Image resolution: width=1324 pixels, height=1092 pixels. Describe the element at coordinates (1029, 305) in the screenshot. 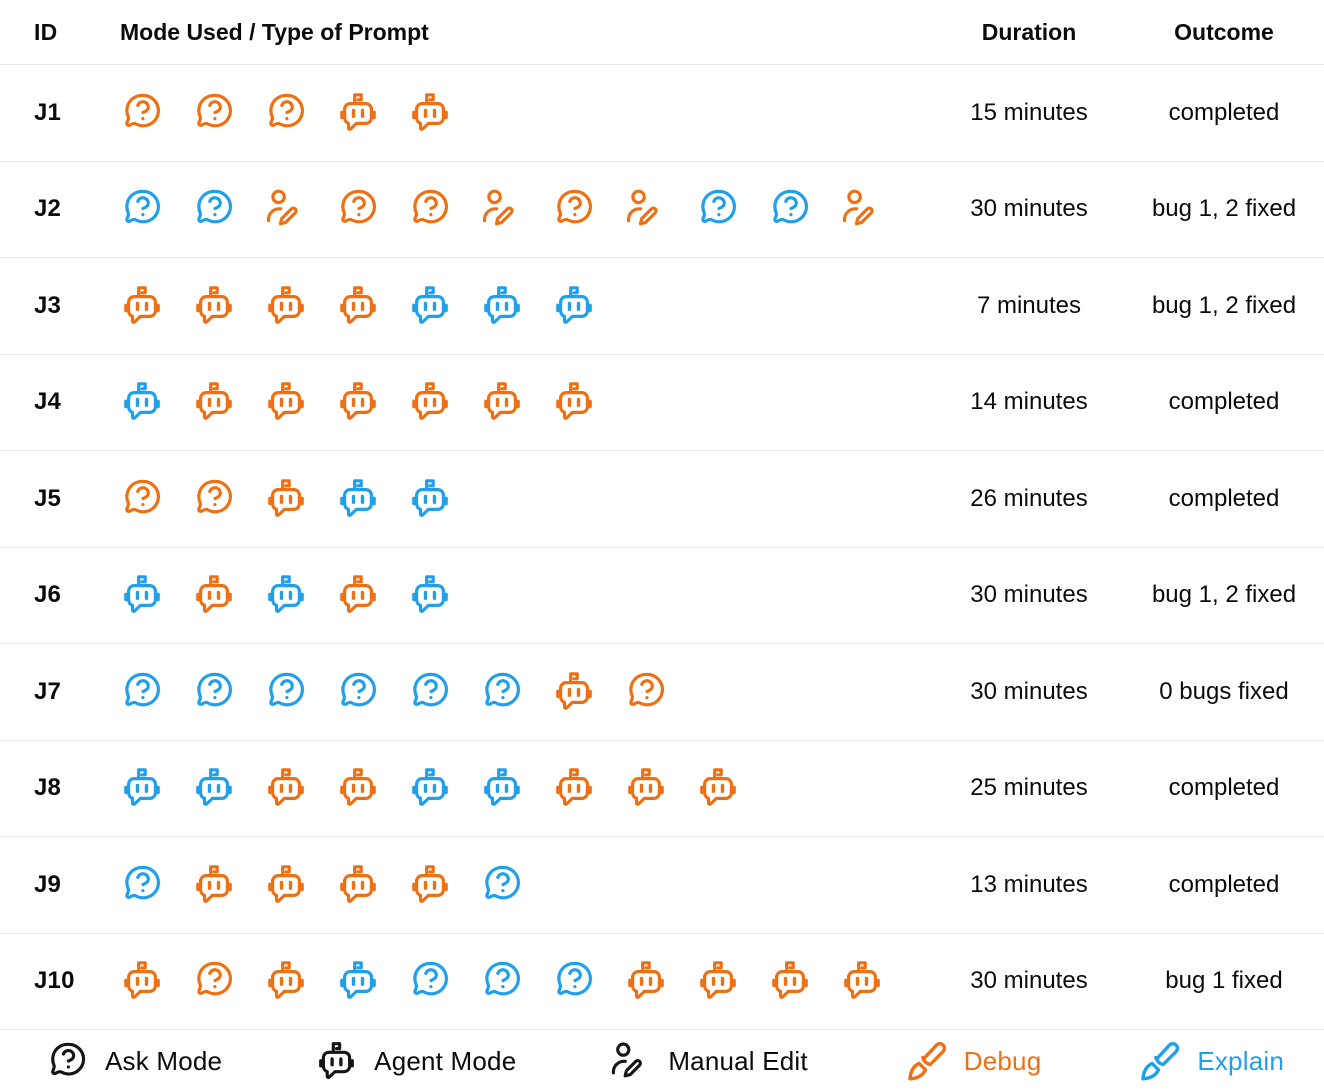

I see `duration-value: 7 minutes` at that location.